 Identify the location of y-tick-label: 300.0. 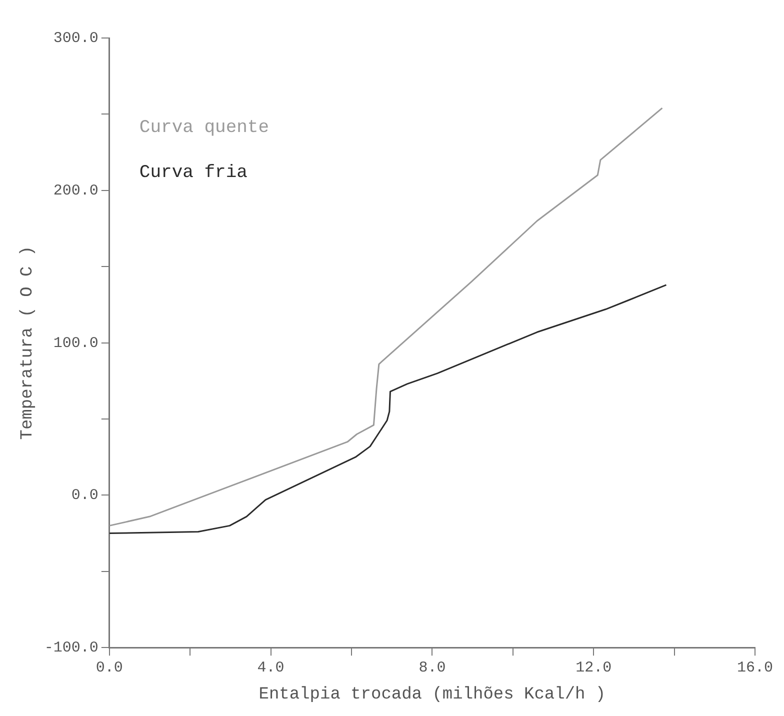
(75, 38).